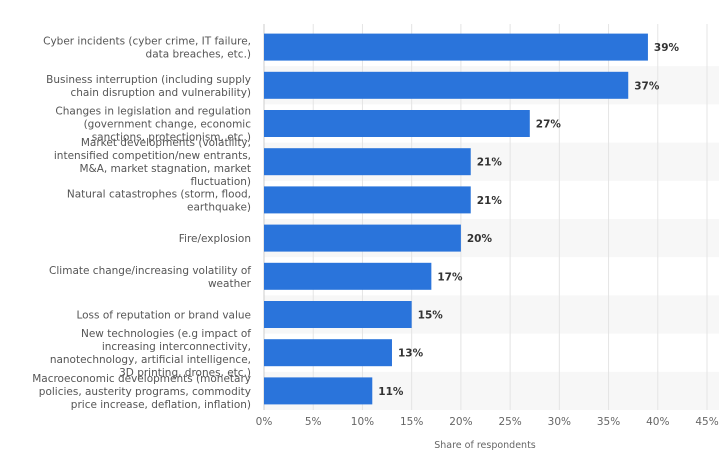 The width and height of the screenshot is (726, 457). I want to click on category-label-line: fluctuation), so click(221, 182).